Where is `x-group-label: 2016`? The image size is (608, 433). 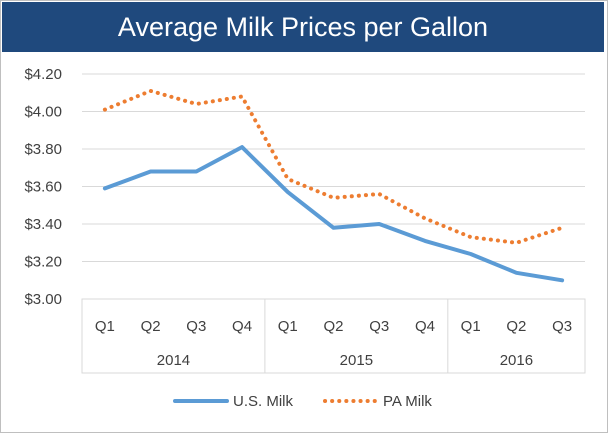 x-group-label: 2016 is located at coordinates (516, 360).